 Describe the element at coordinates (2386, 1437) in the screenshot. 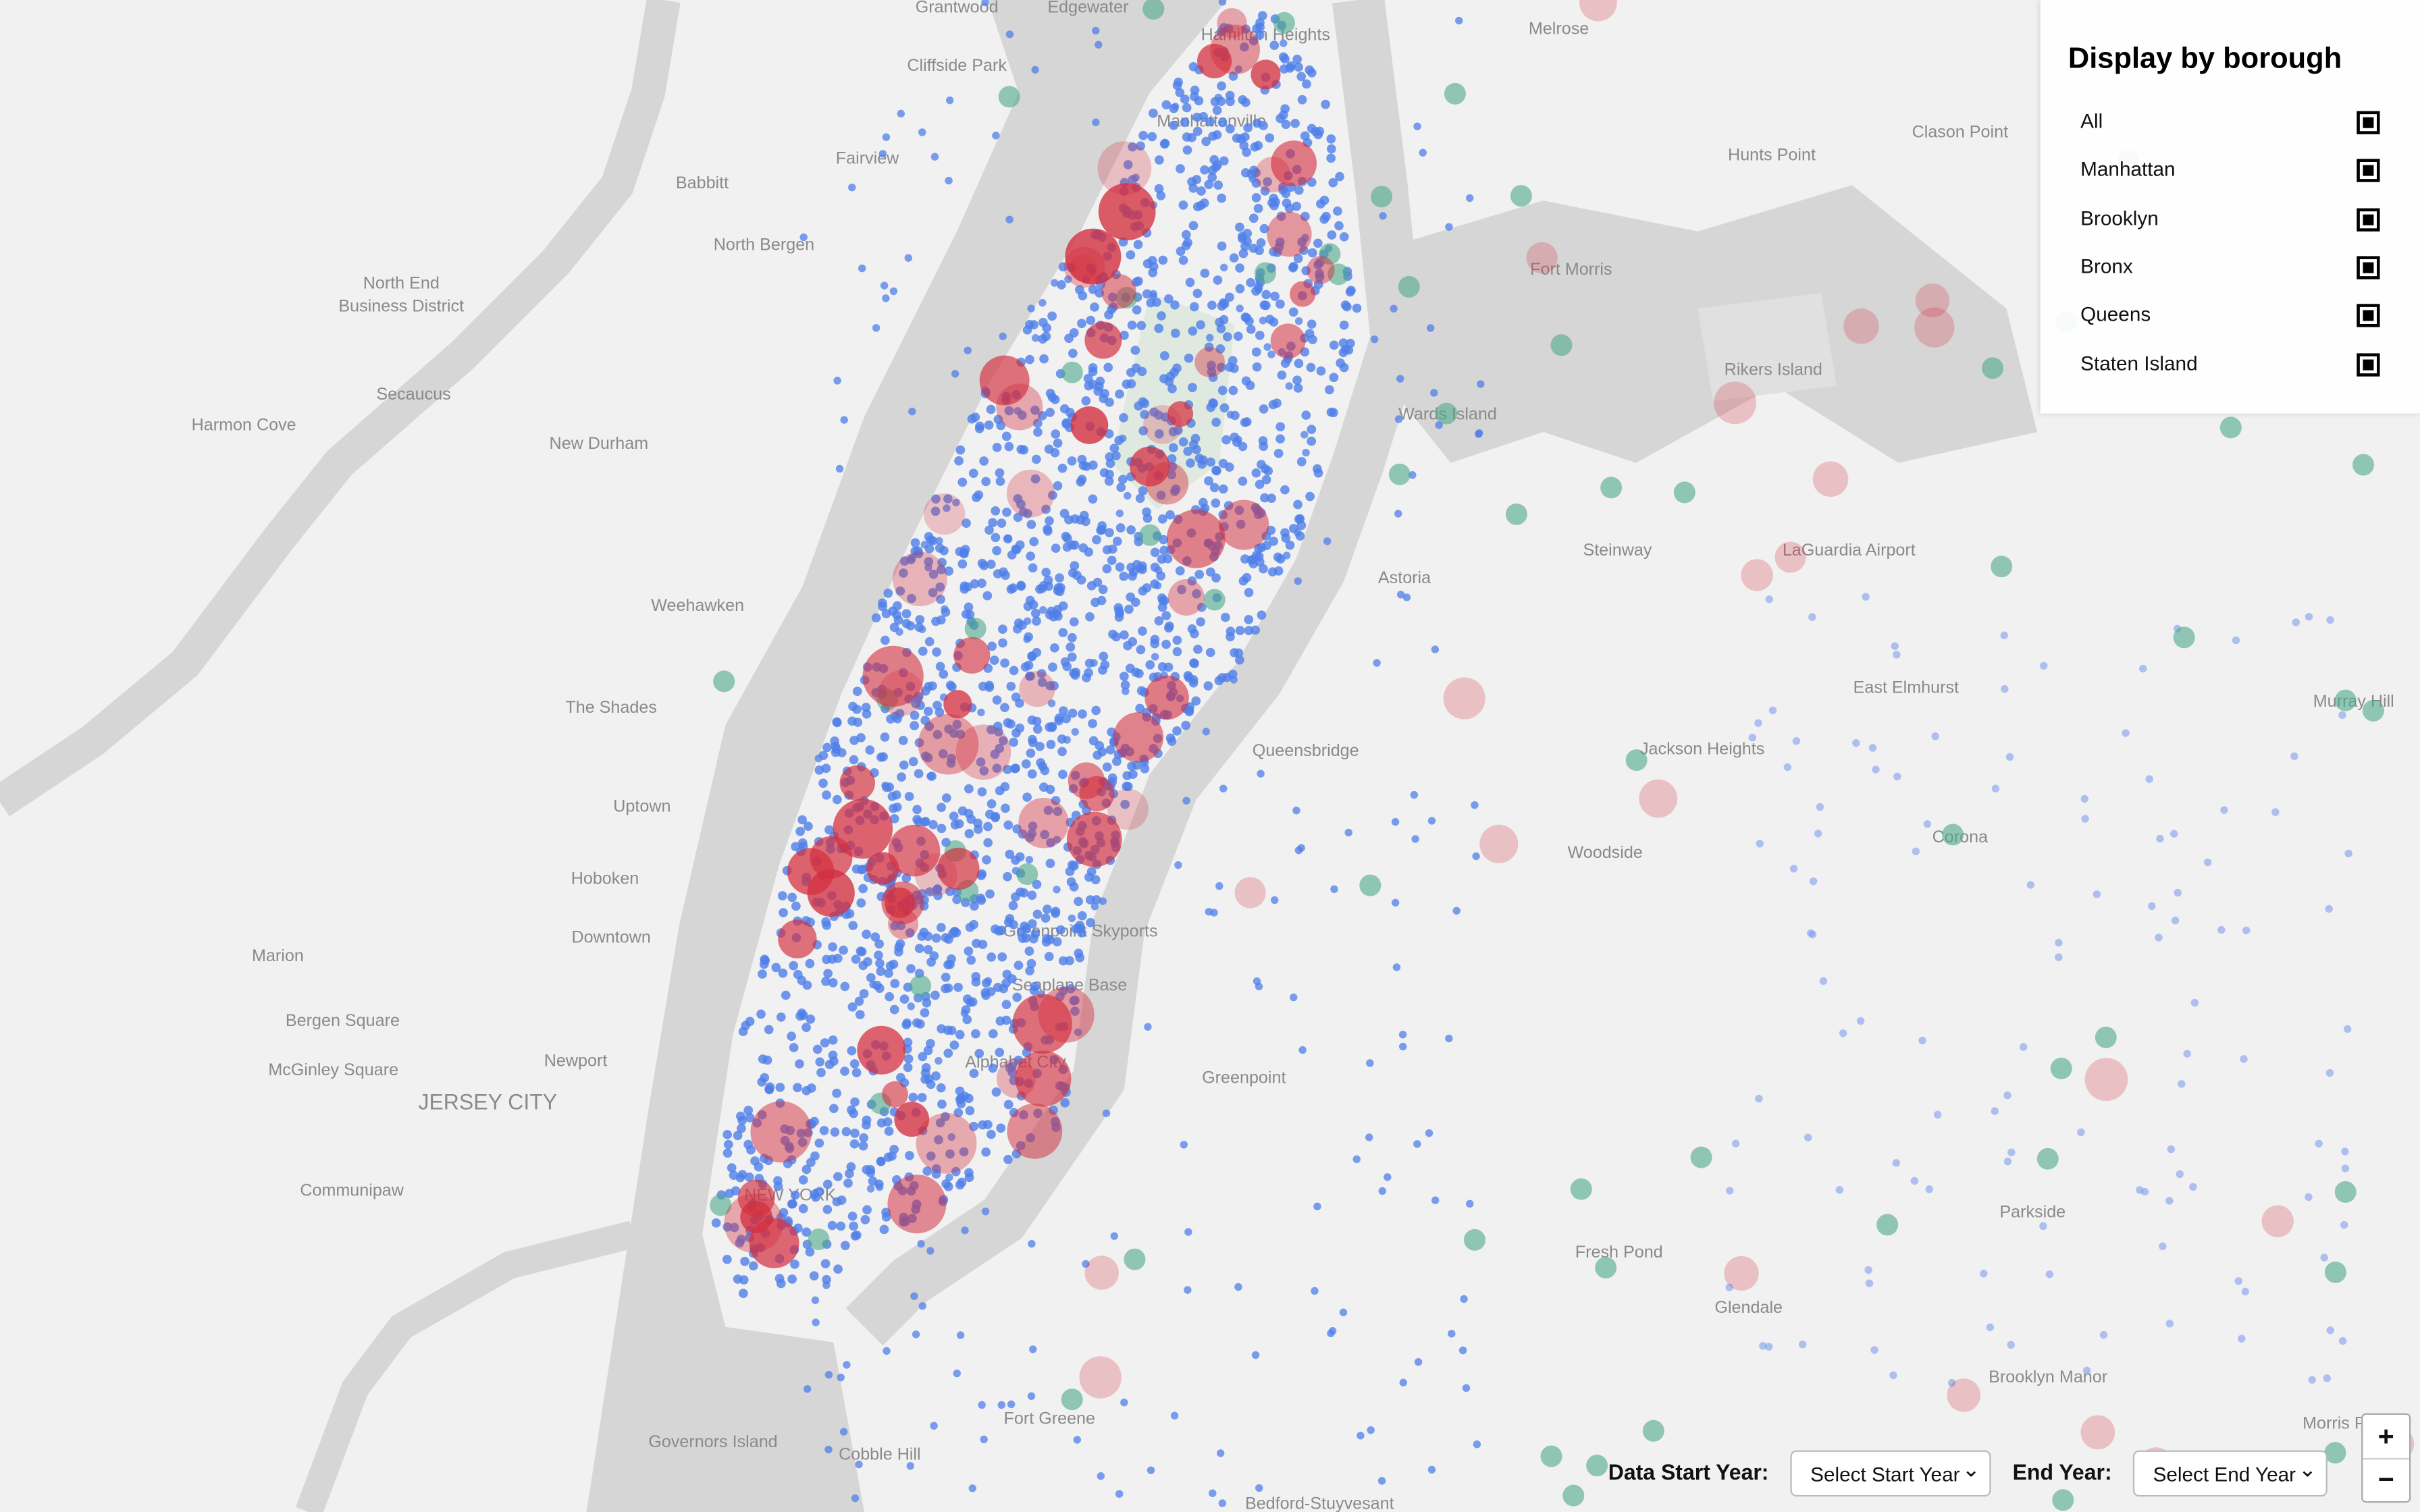

I see `zoom-in: +` at that location.